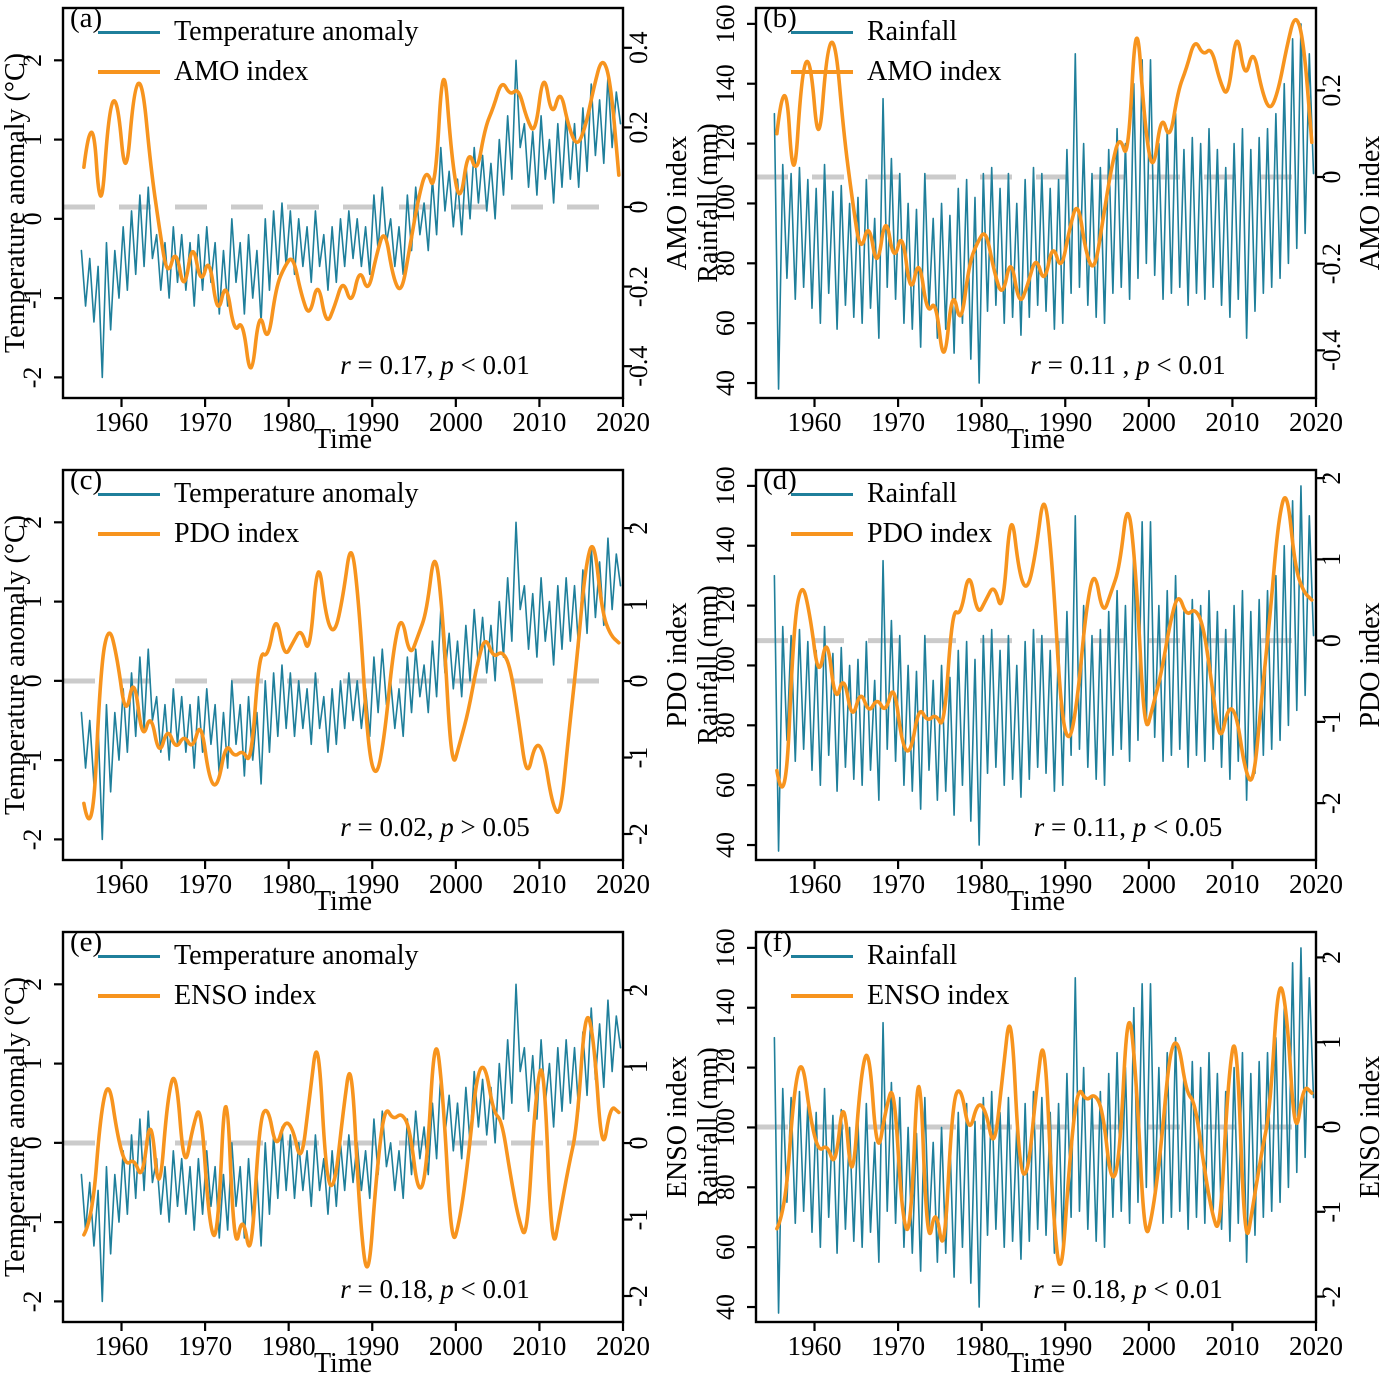  Describe the element at coordinates (1370, 1127) in the screenshot. I see `right-axis-title: ENSO index` at that location.